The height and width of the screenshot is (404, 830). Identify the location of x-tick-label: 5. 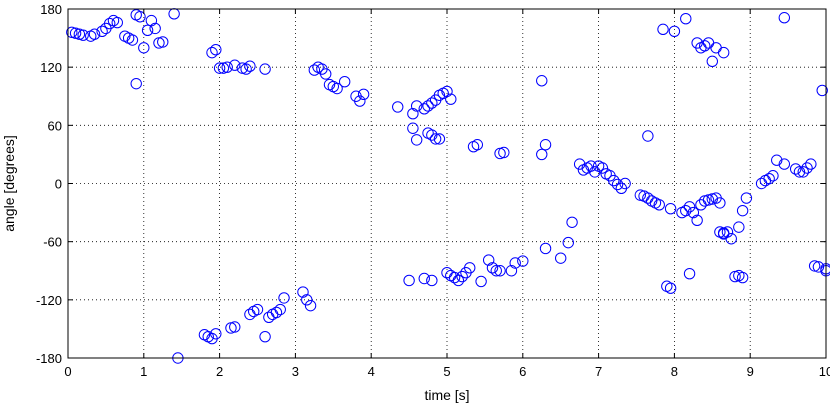
(446, 371).